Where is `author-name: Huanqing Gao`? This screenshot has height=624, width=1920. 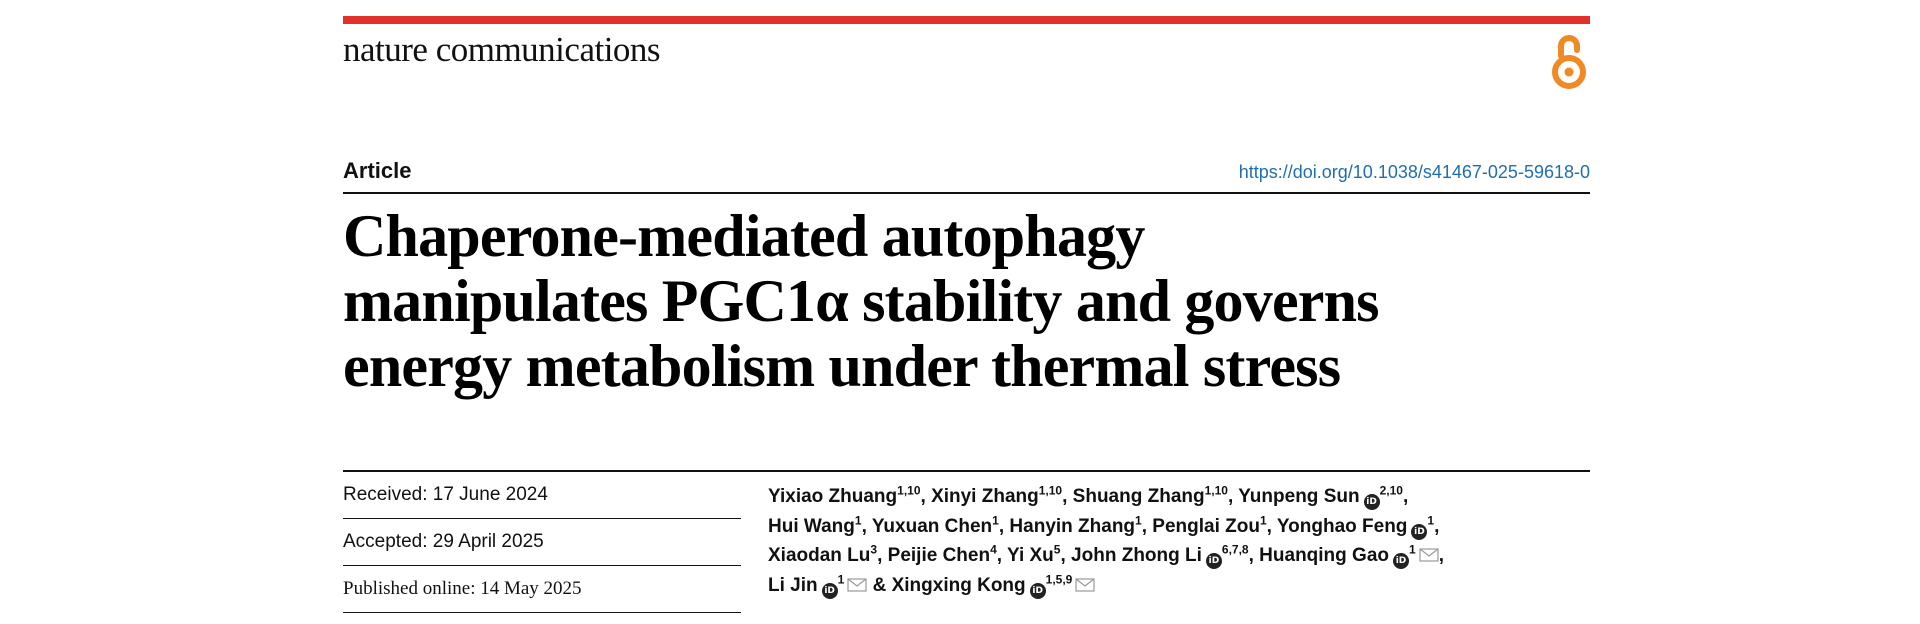
author-name: Huanqing Gao is located at coordinates (1324, 555).